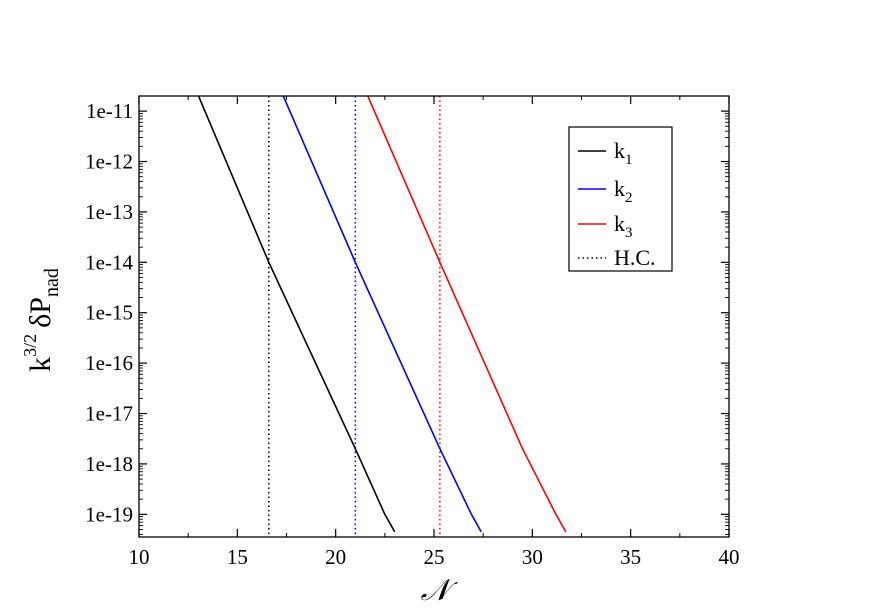 This screenshot has width=872, height=616. What do you see at coordinates (532, 557) in the screenshot?
I see `x-tick-label: 30` at bounding box center [532, 557].